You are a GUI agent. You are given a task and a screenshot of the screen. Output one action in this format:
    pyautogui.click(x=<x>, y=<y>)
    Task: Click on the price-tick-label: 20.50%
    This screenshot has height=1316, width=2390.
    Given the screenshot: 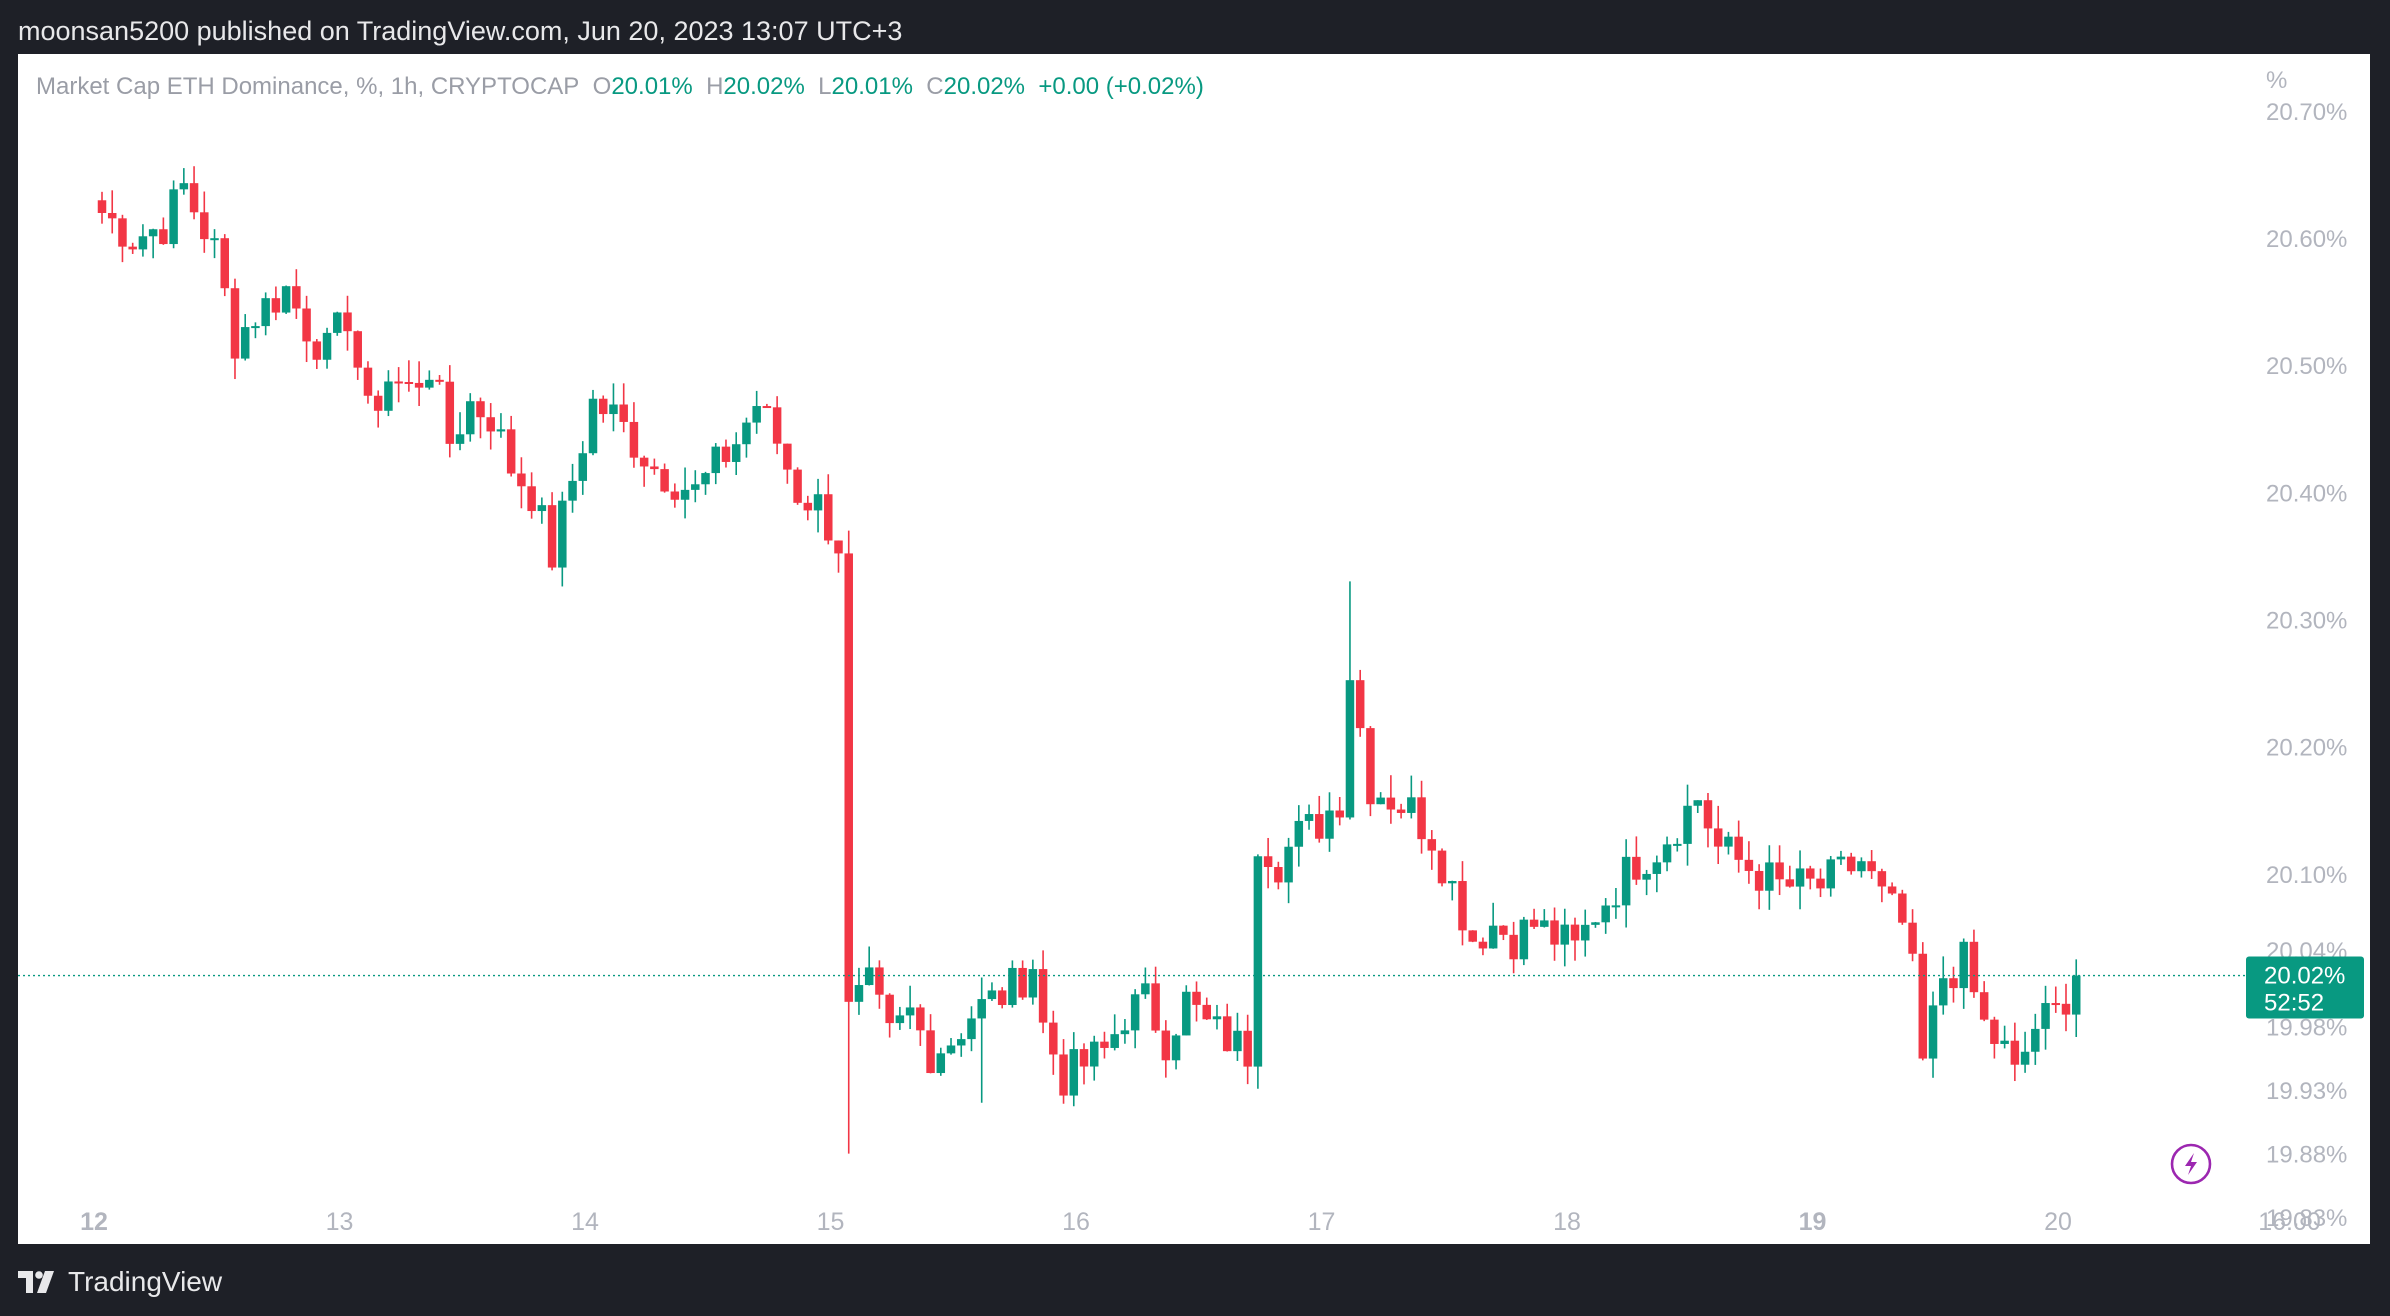 What is the action you would take?
    pyautogui.click(x=2306, y=366)
    